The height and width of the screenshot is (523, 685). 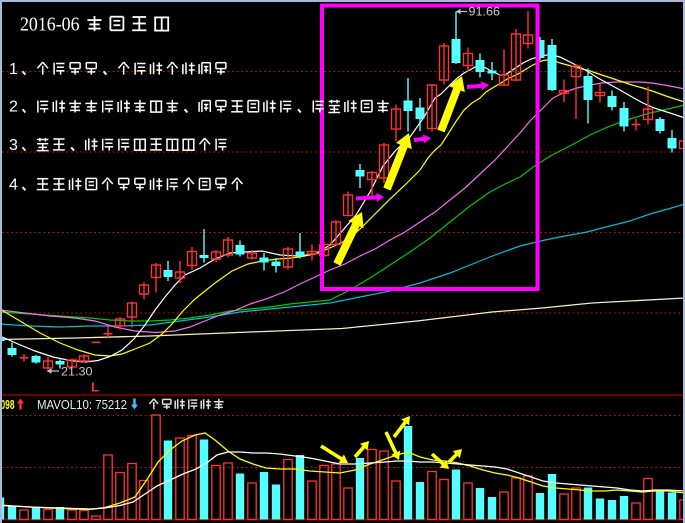 What do you see at coordinates (13, 69) in the screenshot?
I see `svg-text: 1` at bounding box center [13, 69].